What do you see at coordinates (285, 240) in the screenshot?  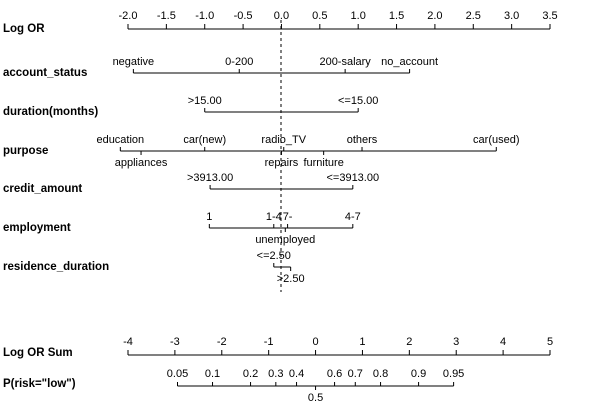 I see `level-label: unemployed` at bounding box center [285, 240].